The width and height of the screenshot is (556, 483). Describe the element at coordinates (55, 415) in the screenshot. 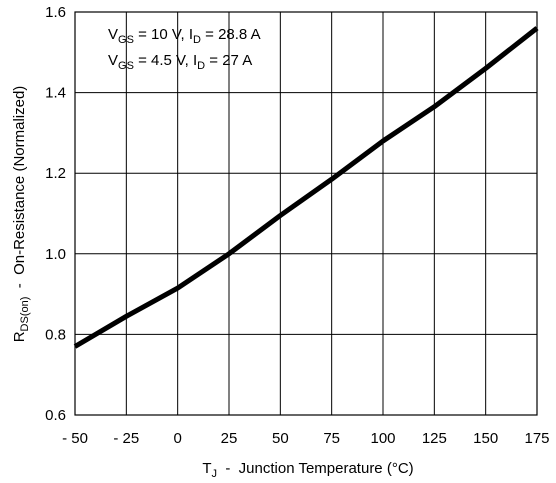

I see `y-tick-label: 0.6` at that location.